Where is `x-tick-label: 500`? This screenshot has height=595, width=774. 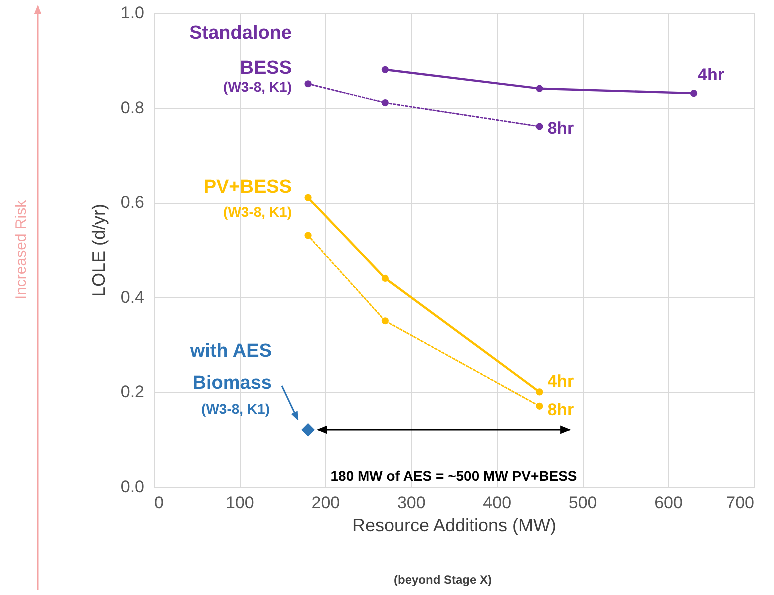
x-tick-label: 500 is located at coordinates (583, 503).